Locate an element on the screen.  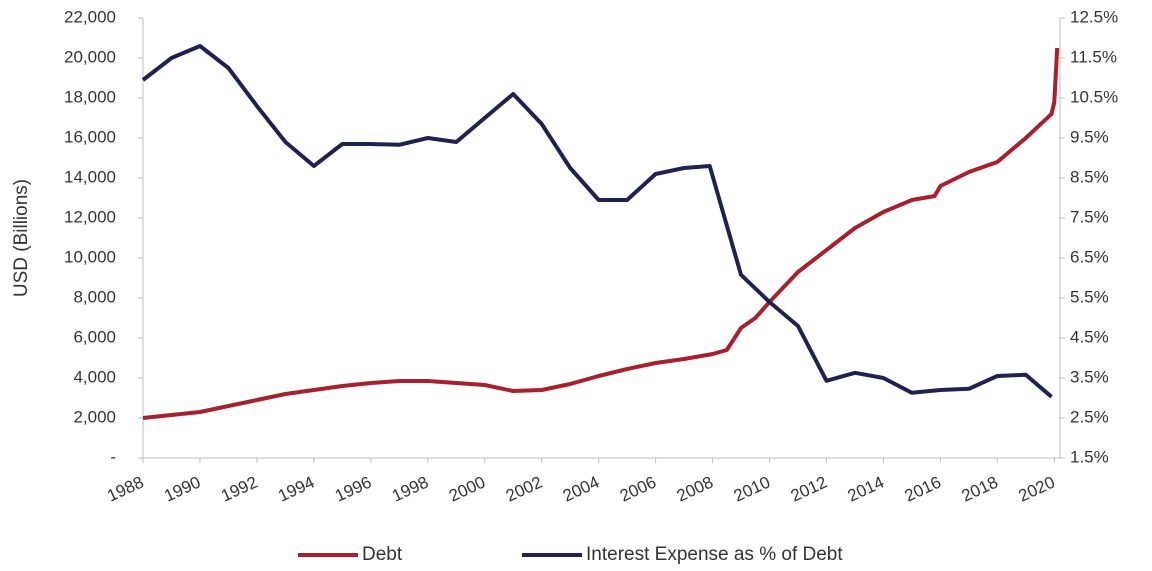
x-tick-label: 1990 is located at coordinates (182, 488).